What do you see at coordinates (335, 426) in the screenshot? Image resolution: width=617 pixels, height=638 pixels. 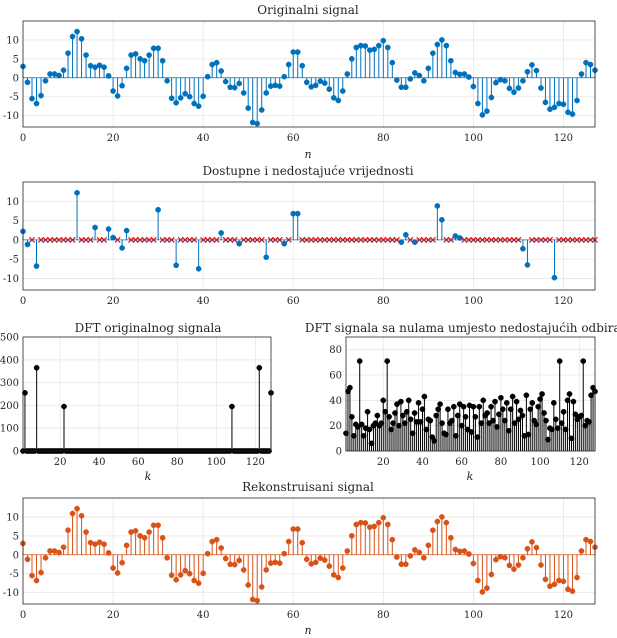 I see `y-tick-label: 20` at bounding box center [335, 426].